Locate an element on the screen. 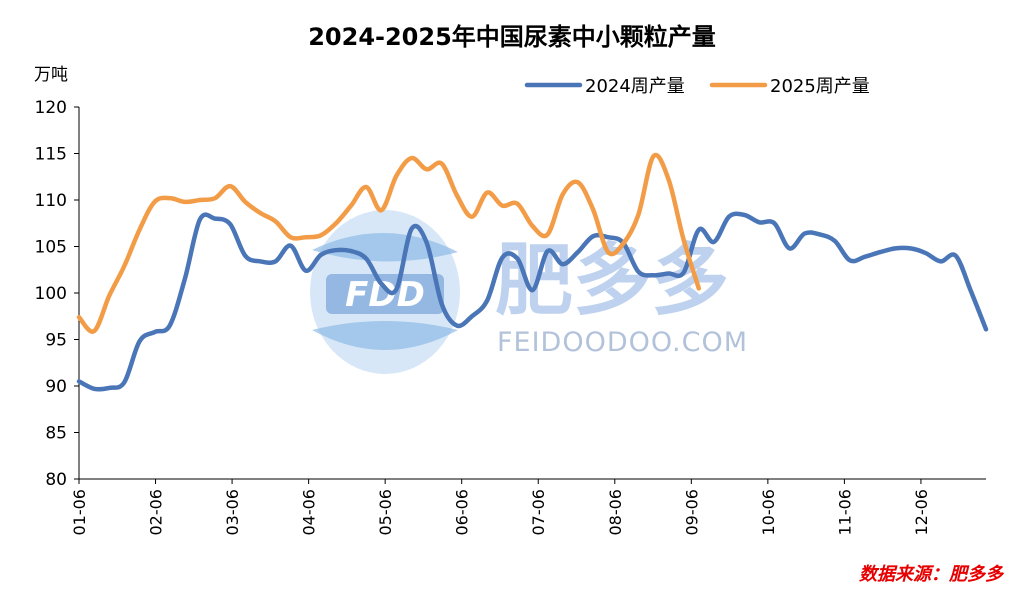 The width and height of the screenshot is (1018, 602). y-tick-label: 90 is located at coordinates (56, 387).